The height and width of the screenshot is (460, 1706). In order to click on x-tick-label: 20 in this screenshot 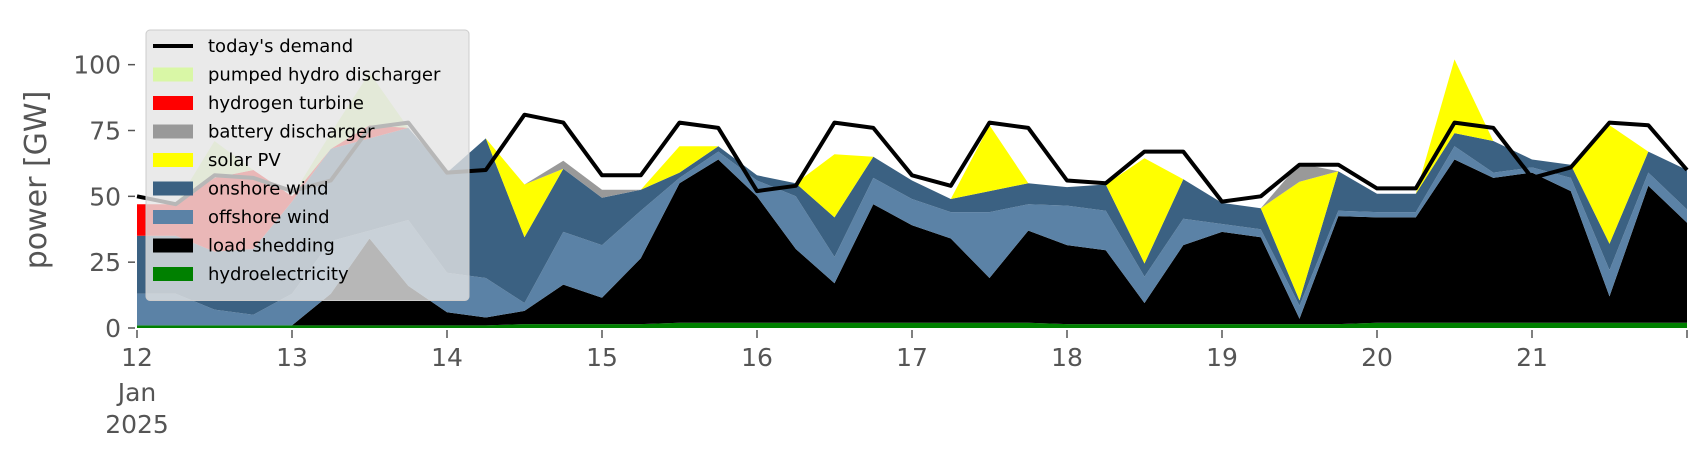, I will do `click(1377, 357)`.